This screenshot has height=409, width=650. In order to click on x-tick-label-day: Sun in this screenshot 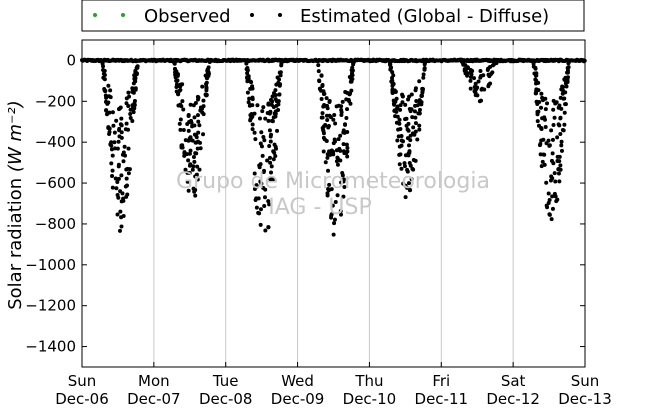, I will do `click(82, 381)`.